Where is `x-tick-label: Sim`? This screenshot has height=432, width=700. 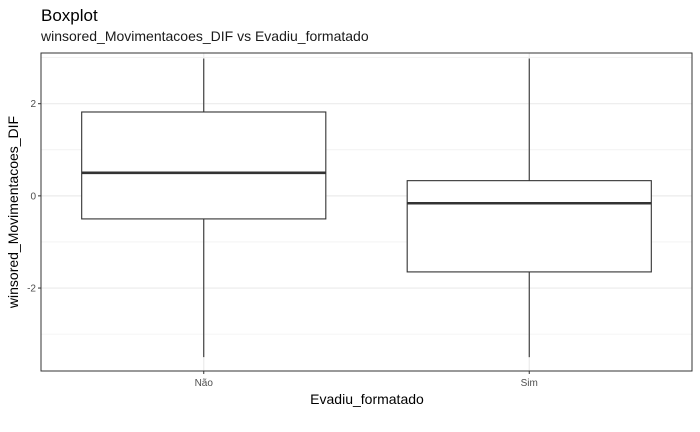
x-tick-label: Sim is located at coordinates (529, 383).